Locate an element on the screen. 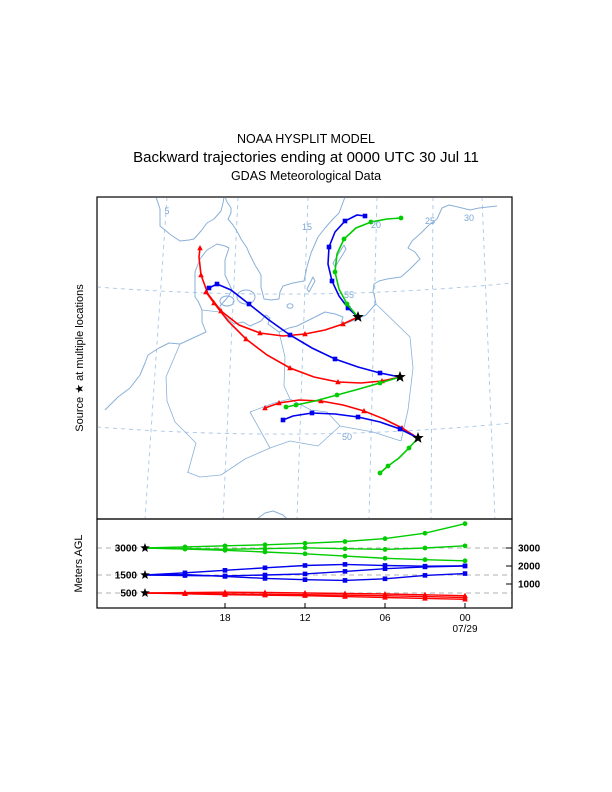 The height and width of the screenshot is (792, 612). graticule-label: 5 is located at coordinates (166, 211).